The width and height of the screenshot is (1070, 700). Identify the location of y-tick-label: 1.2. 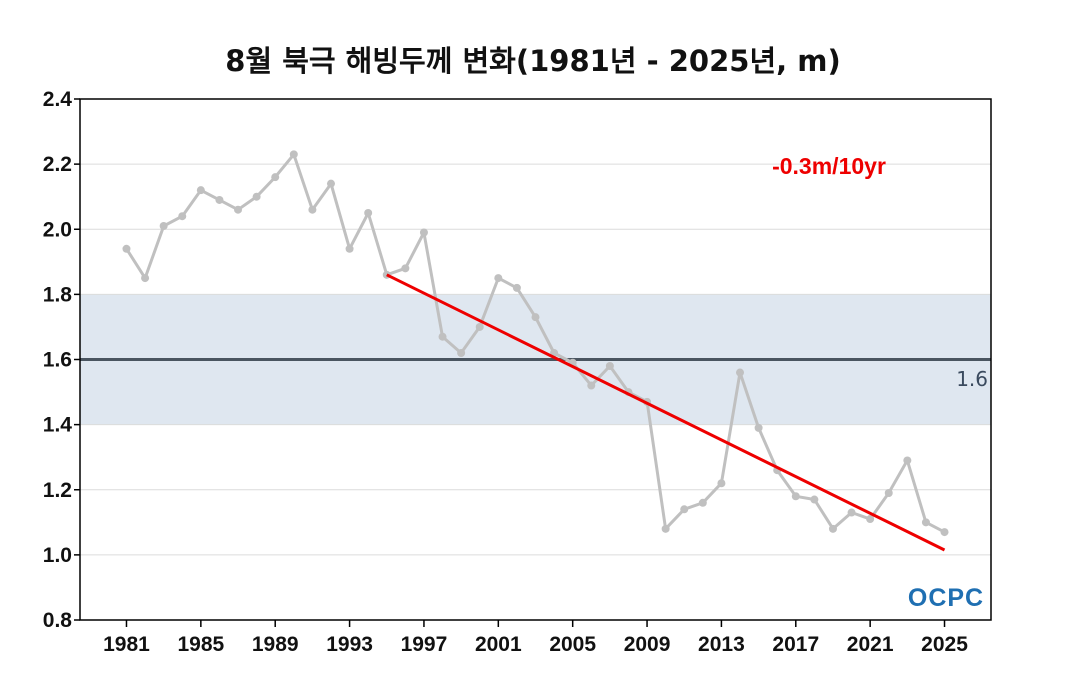
(57, 490).